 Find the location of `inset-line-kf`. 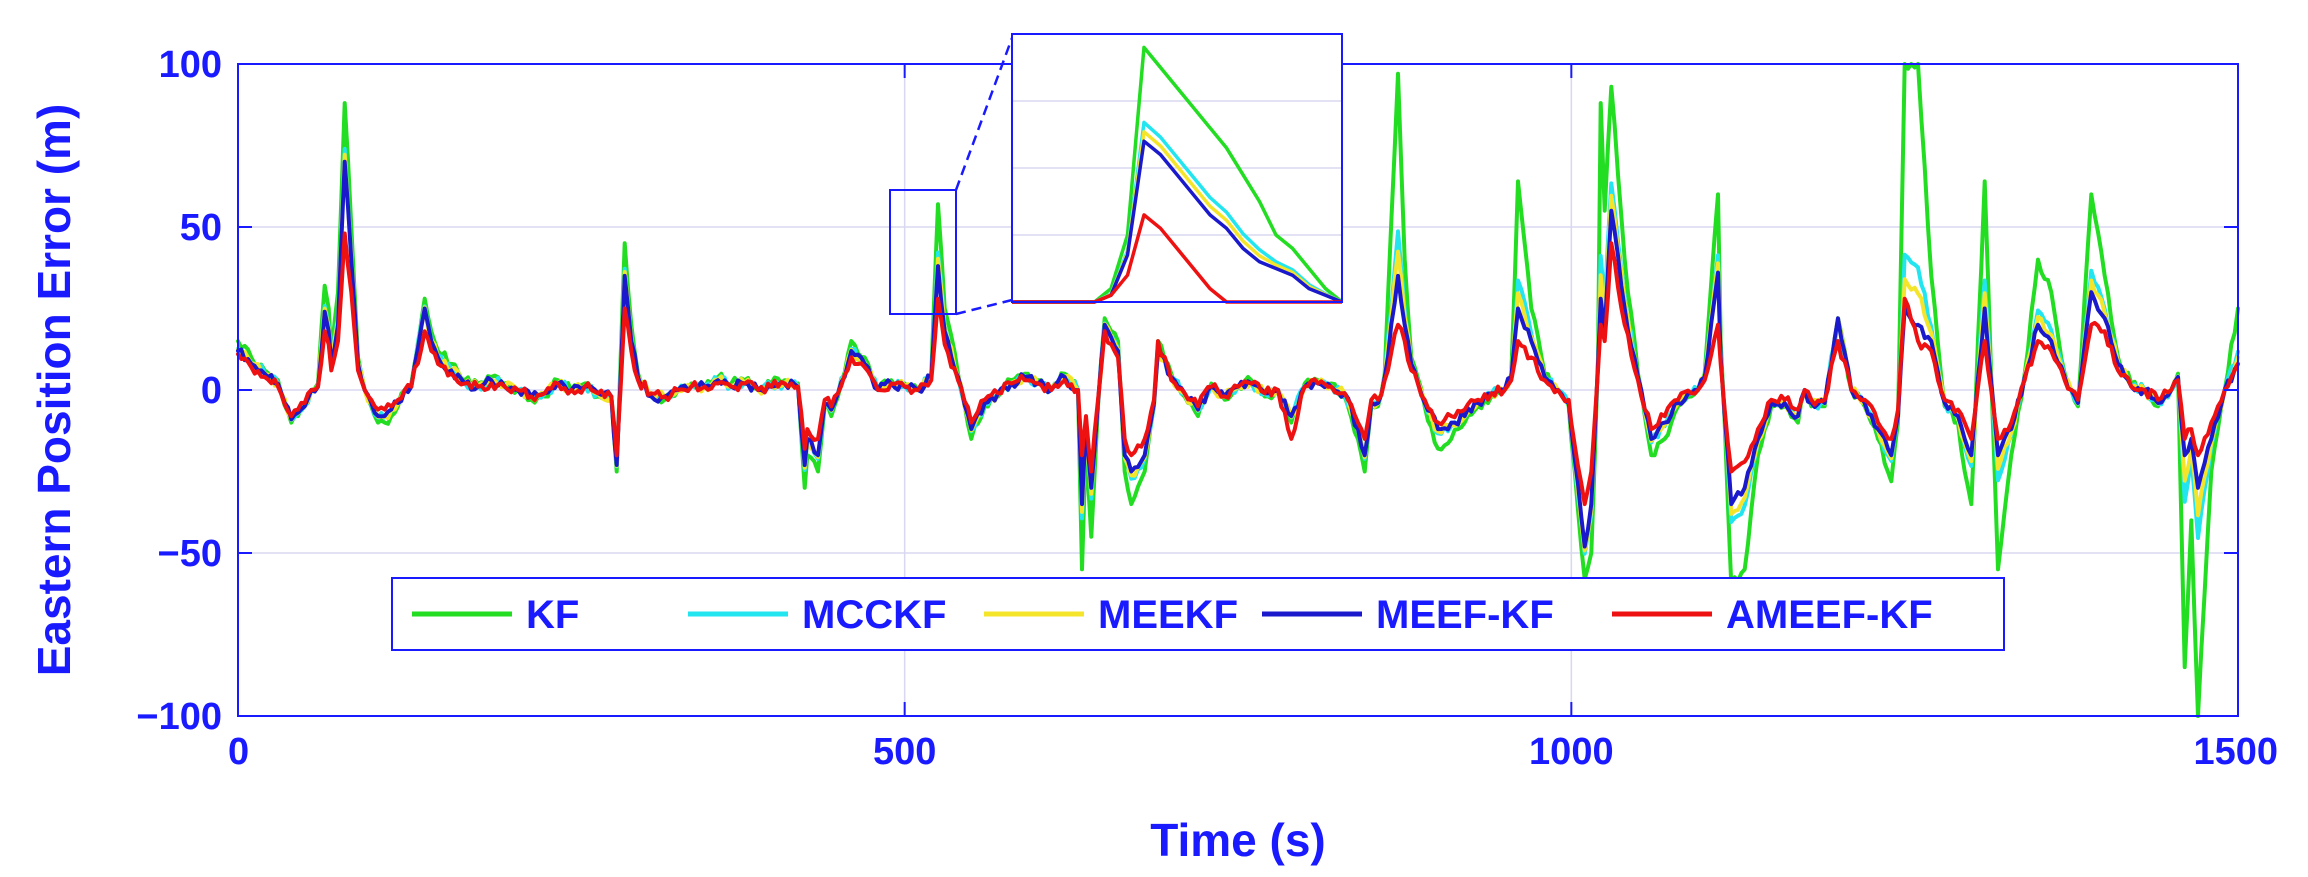

inset-line-kf is located at coordinates (1178, 174).